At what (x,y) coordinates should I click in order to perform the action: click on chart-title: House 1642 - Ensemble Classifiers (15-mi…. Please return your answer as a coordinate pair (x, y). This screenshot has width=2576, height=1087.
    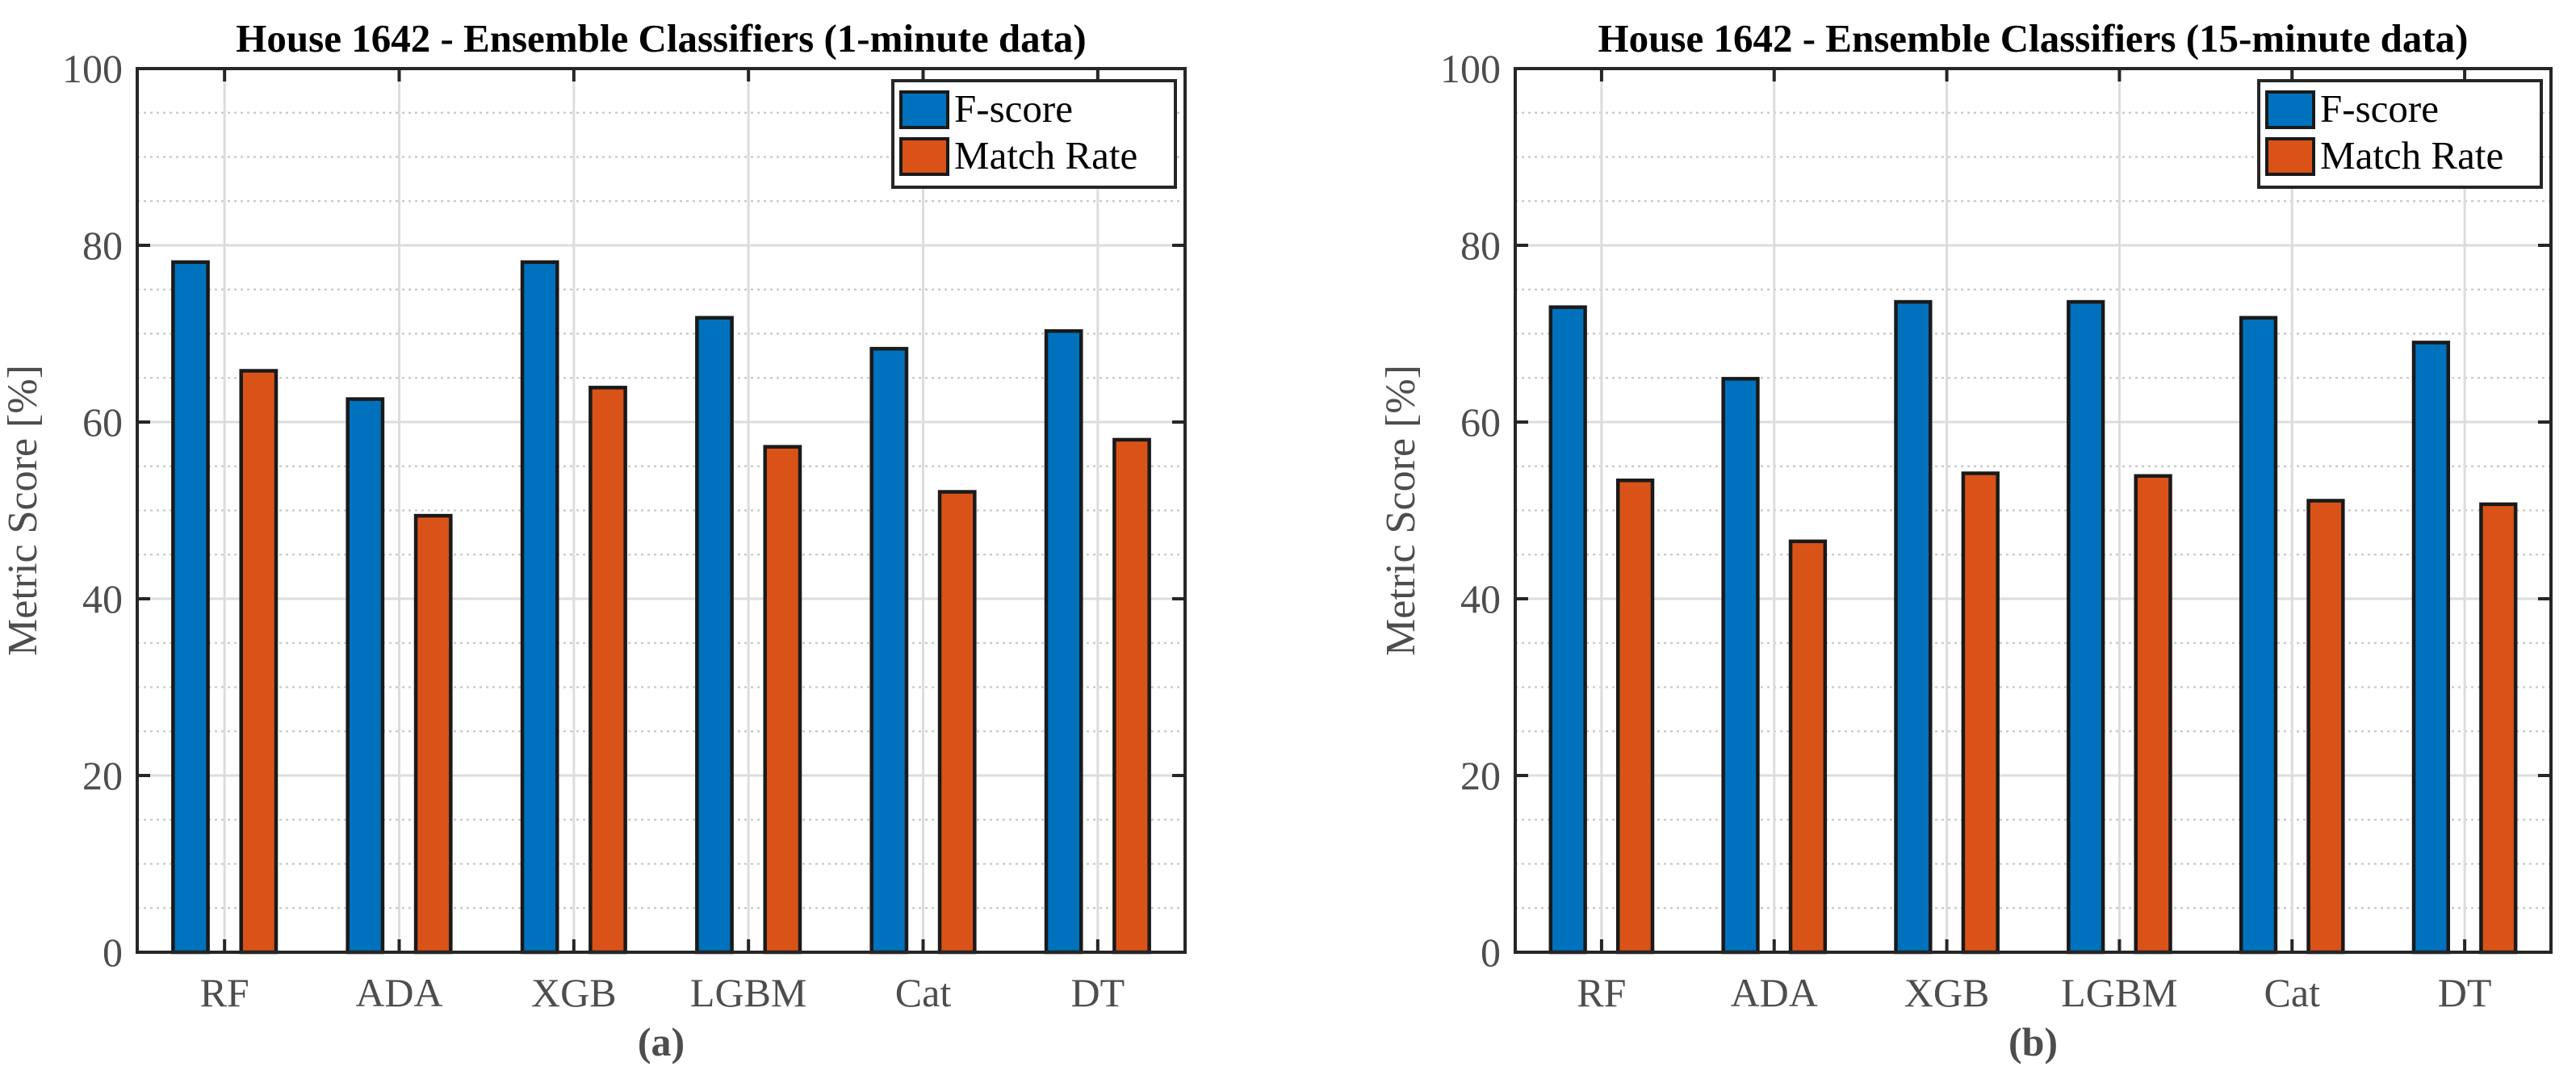
    Looking at the image, I should click on (2034, 38).